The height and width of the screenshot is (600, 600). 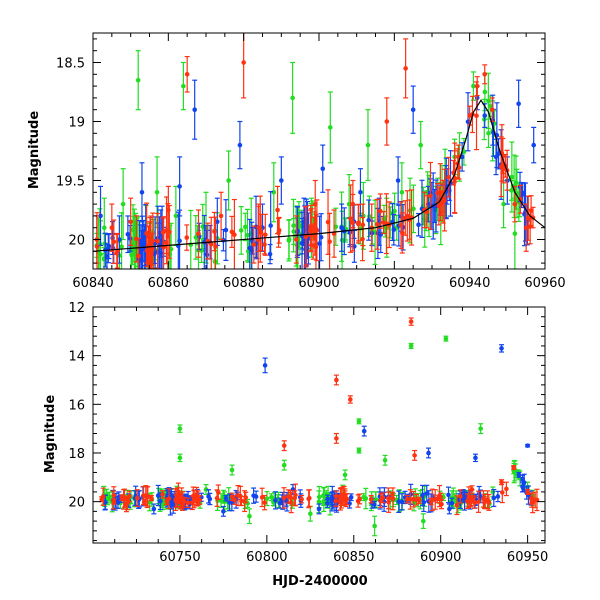 I want to click on y-tick-label: 20, so click(x=76, y=241).